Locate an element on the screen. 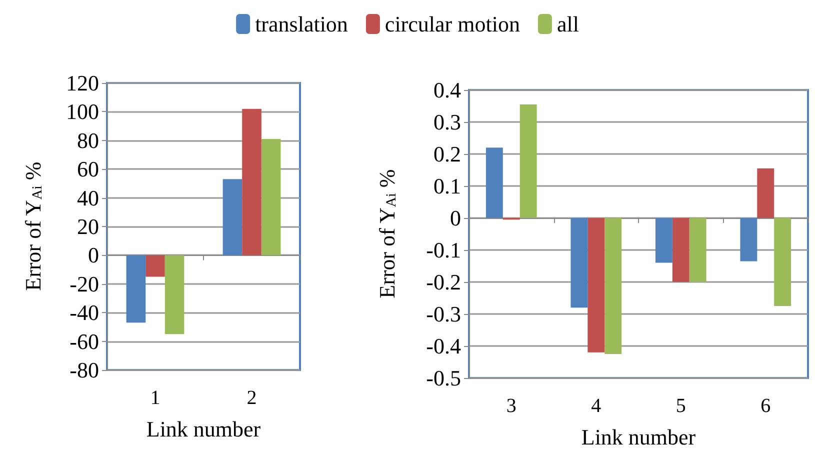 The image size is (815, 455). y-tick-label: 0.3 is located at coordinates (447, 122).